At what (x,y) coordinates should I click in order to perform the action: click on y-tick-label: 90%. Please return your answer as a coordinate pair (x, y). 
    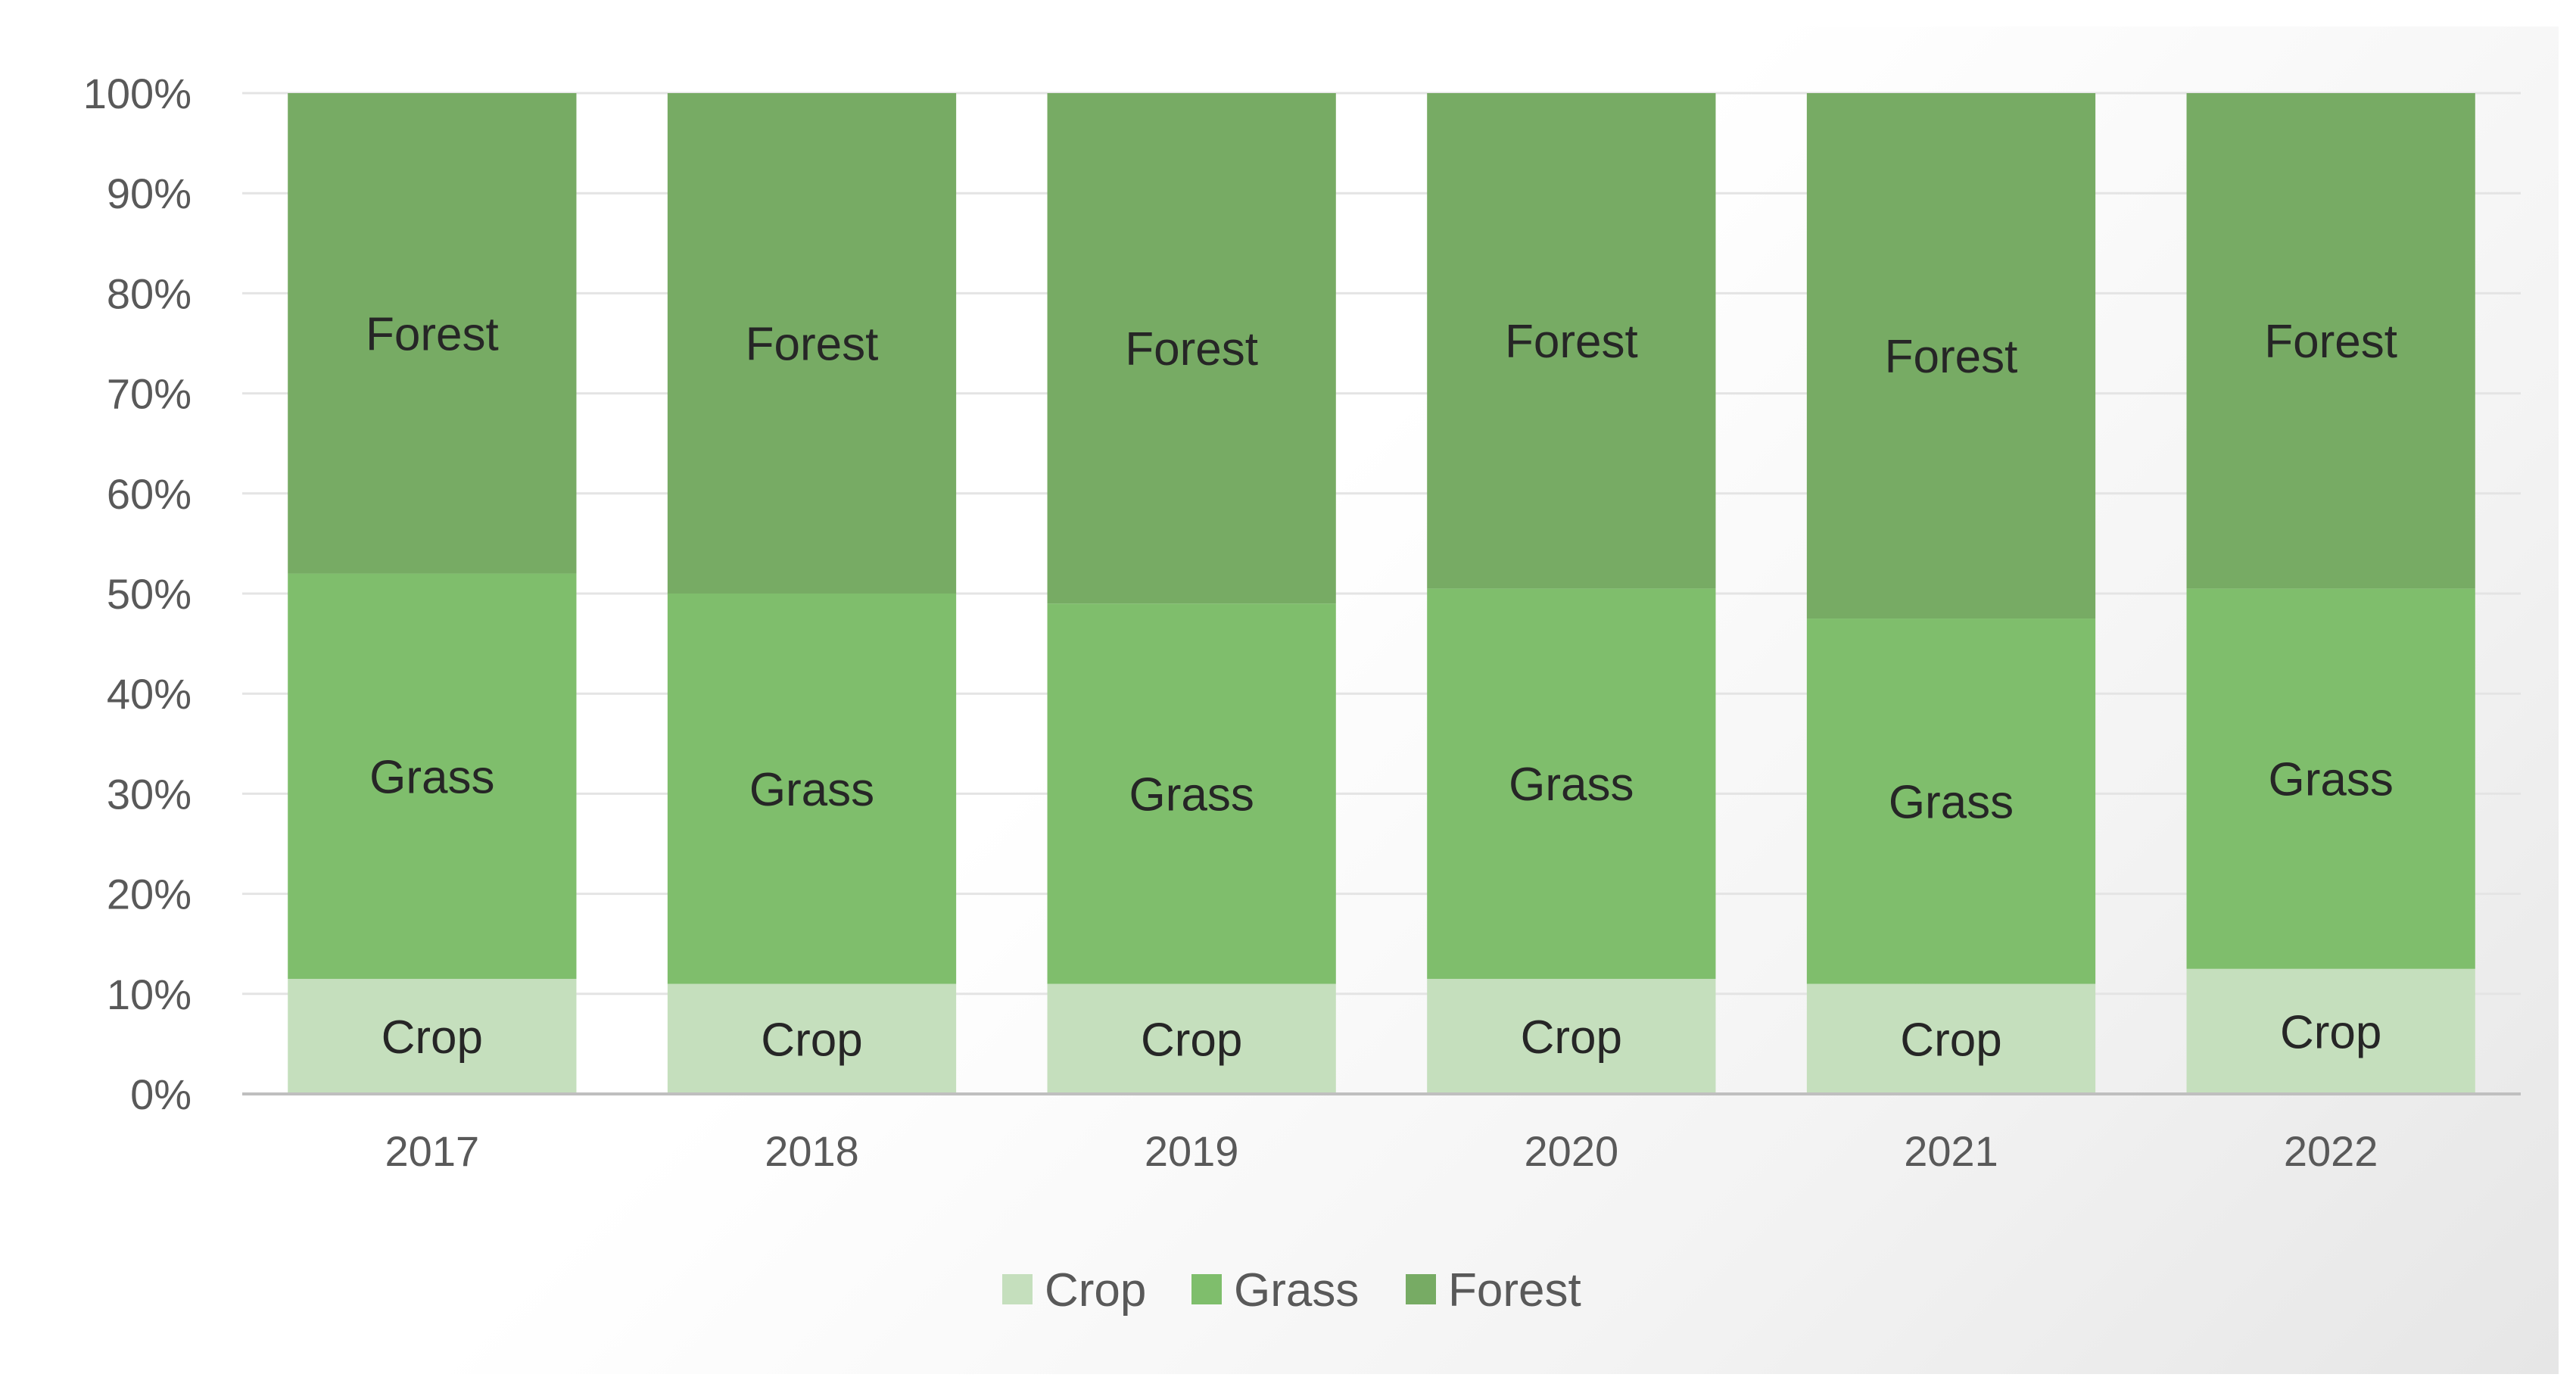
    Looking at the image, I should click on (149, 193).